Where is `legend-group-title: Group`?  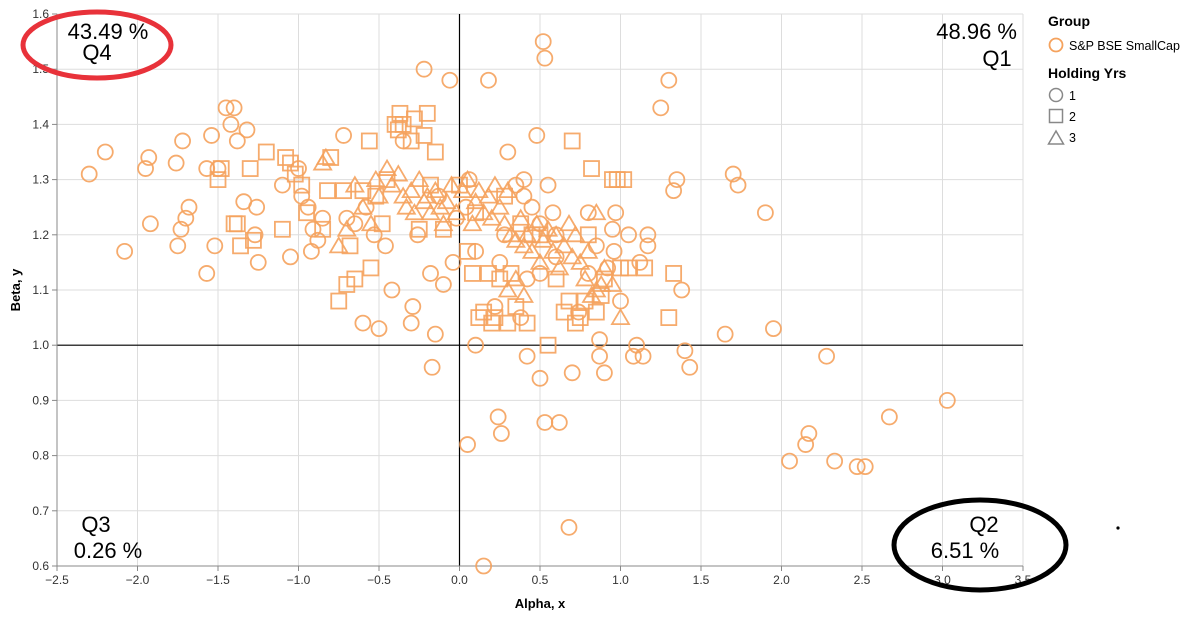
legend-group-title: Group is located at coordinates (1069, 21).